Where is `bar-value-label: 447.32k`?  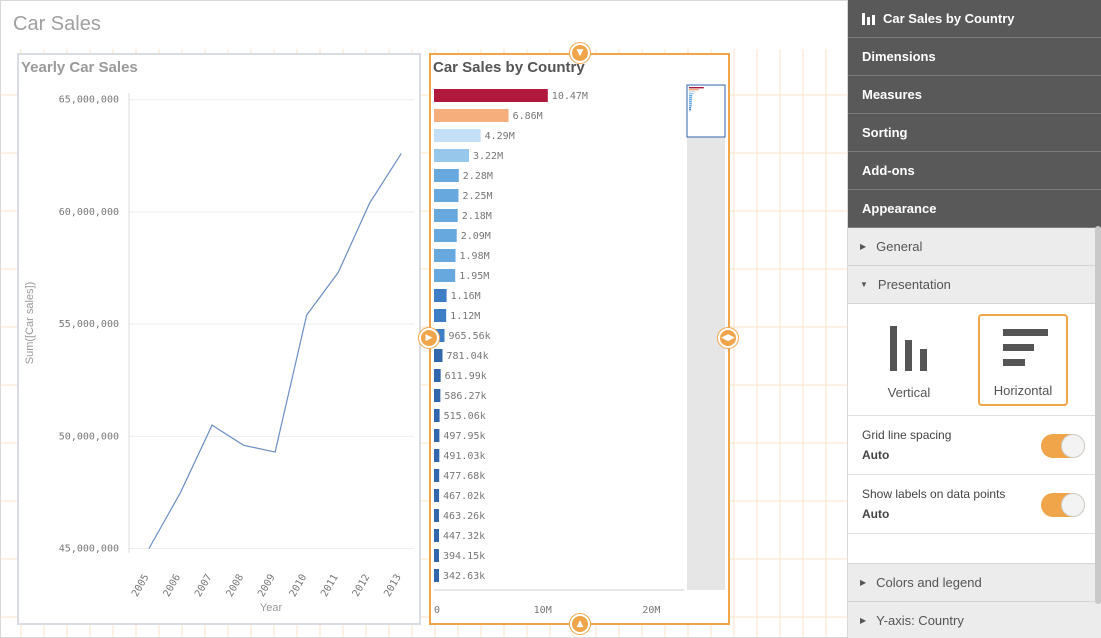 bar-value-label: 447.32k is located at coordinates (464, 536).